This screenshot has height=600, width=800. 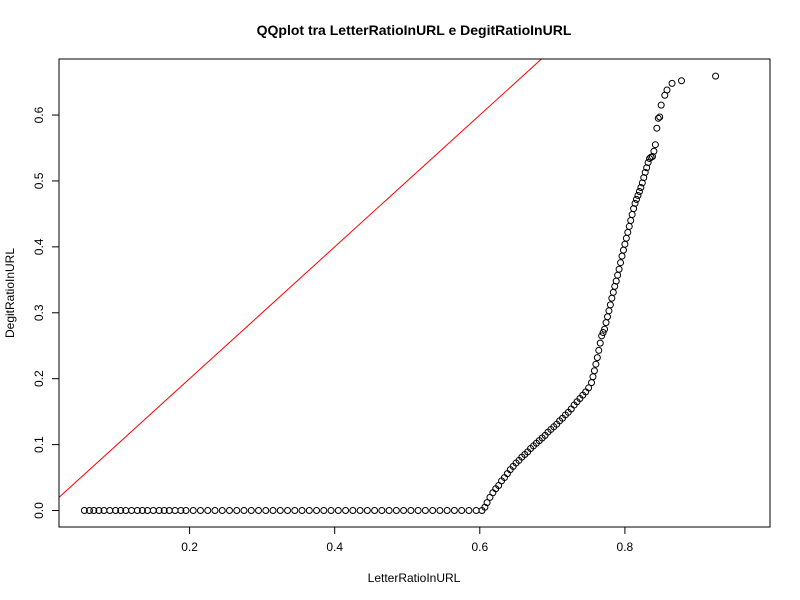 What do you see at coordinates (479, 547) in the screenshot?
I see `x-tick-label: 0.6` at bounding box center [479, 547].